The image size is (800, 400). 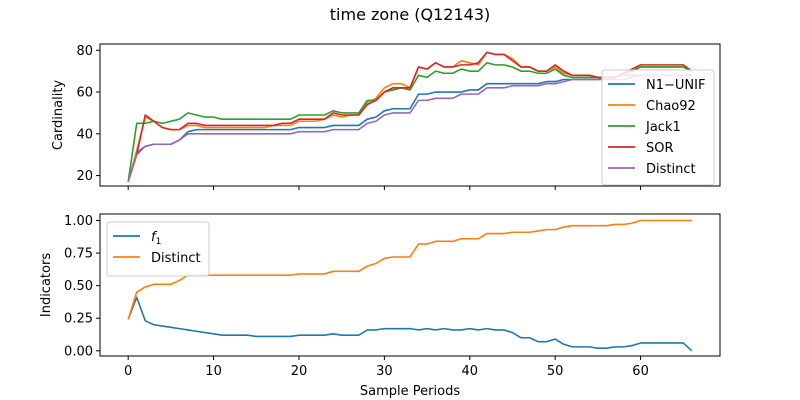 I want to click on x-tick-label: 40, so click(x=470, y=371).